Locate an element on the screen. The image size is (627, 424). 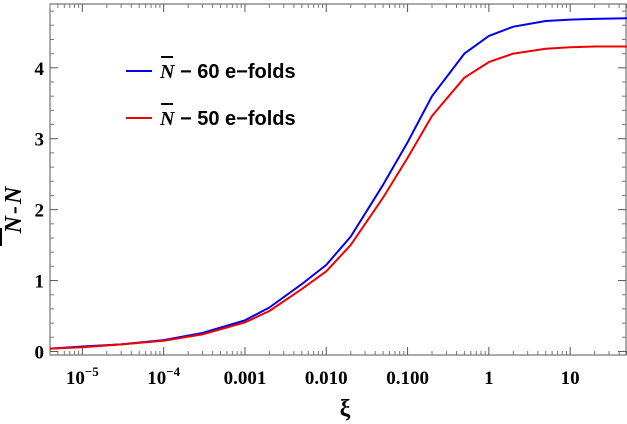
y-axis-label-part-2: - is located at coordinates (14, 210).